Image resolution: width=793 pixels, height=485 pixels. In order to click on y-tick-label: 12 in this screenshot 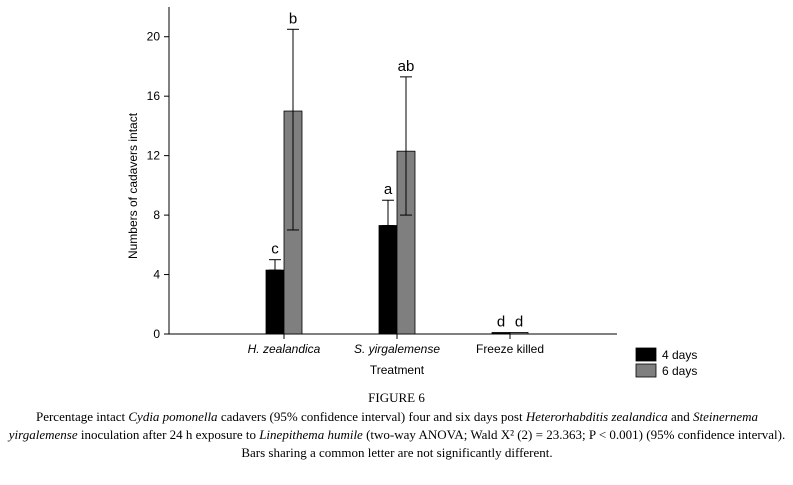, I will do `click(154, 156)`.